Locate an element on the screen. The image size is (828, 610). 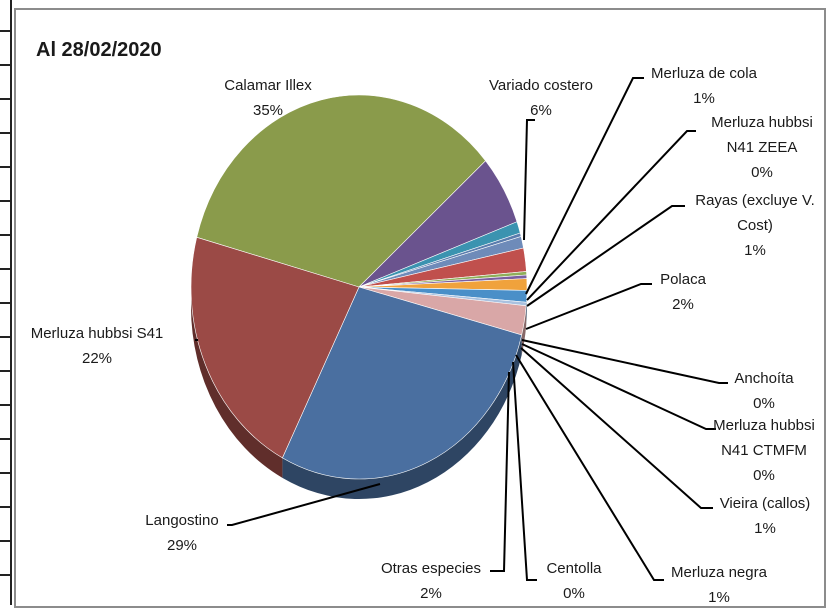
slice-label-4-line-1: Cost) is located at coordinates (755, 225).